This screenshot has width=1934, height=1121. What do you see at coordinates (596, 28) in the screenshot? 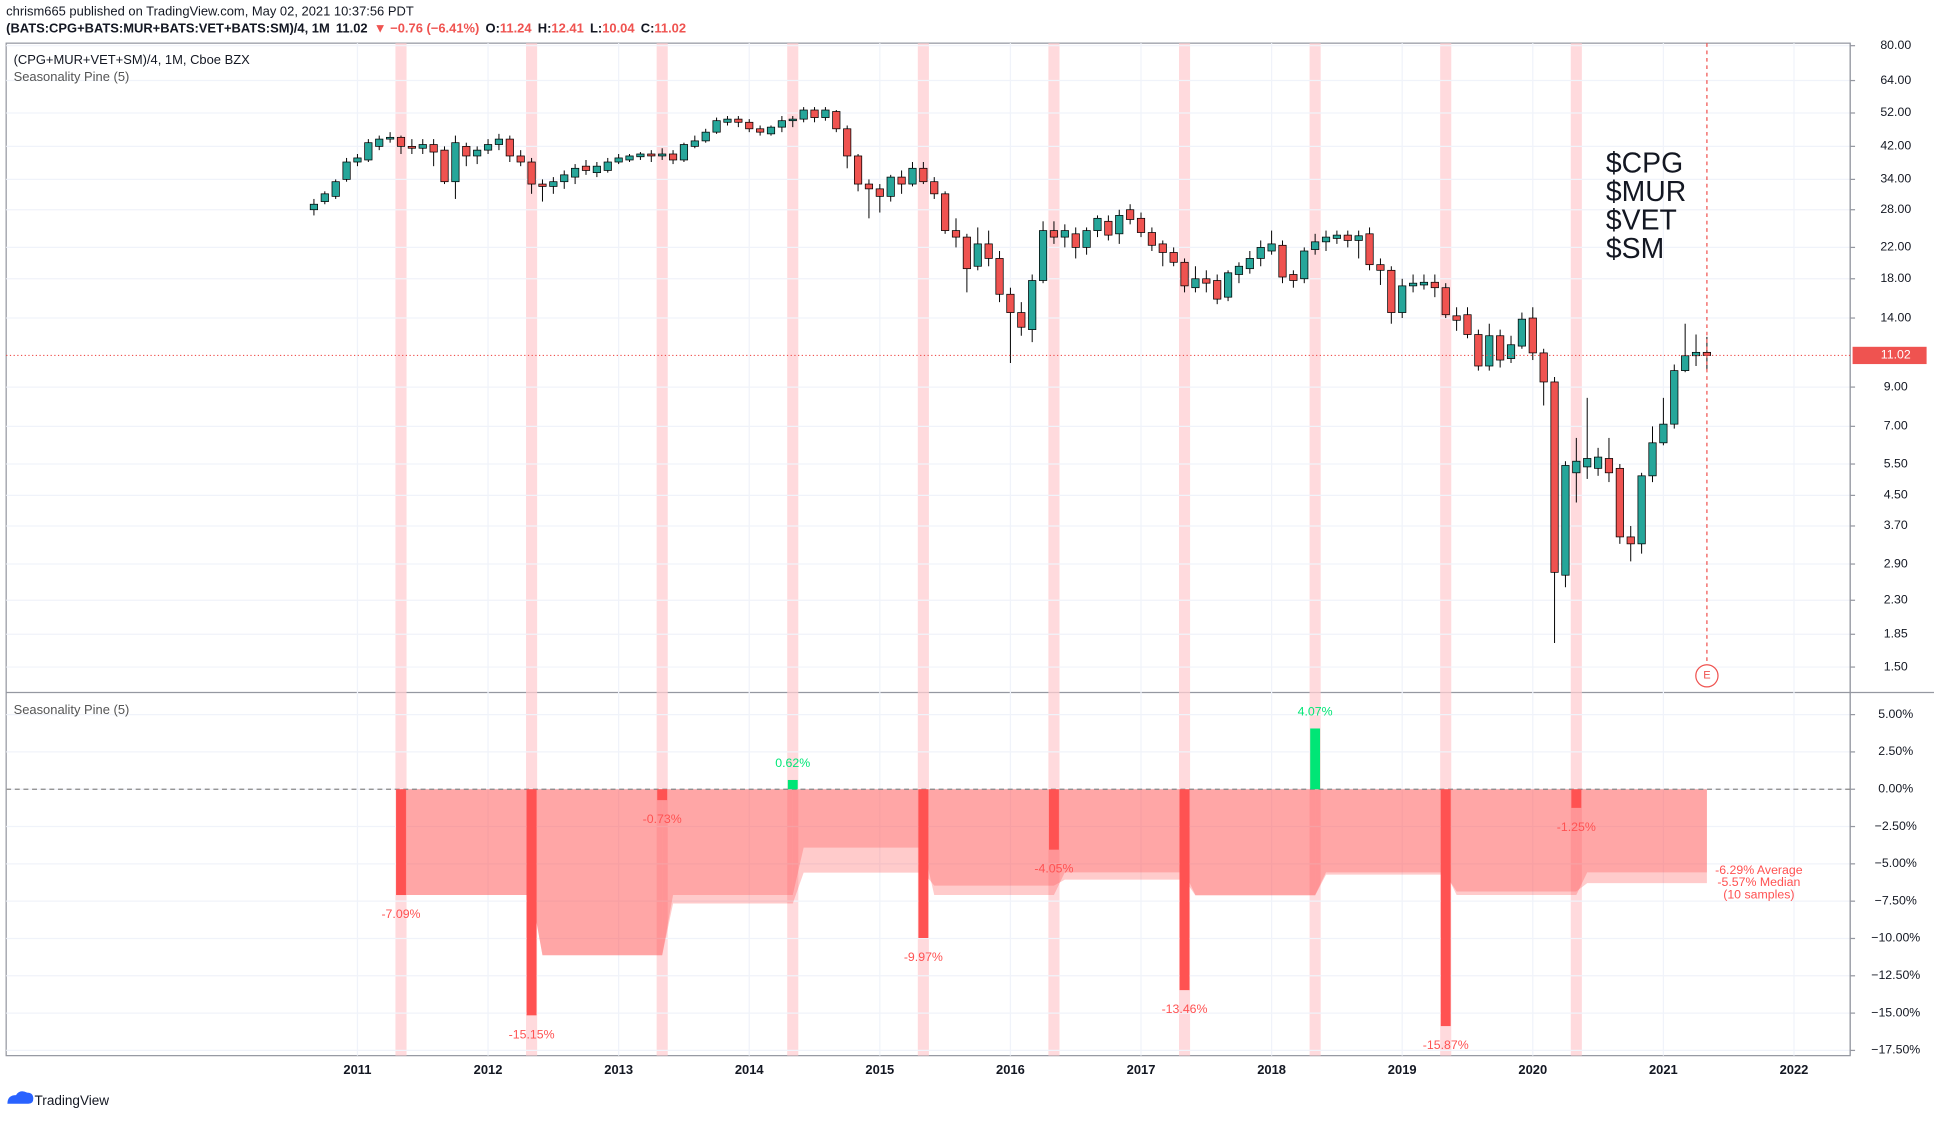
I see `ohlc-label: L:` at bounding box center [596, 28].